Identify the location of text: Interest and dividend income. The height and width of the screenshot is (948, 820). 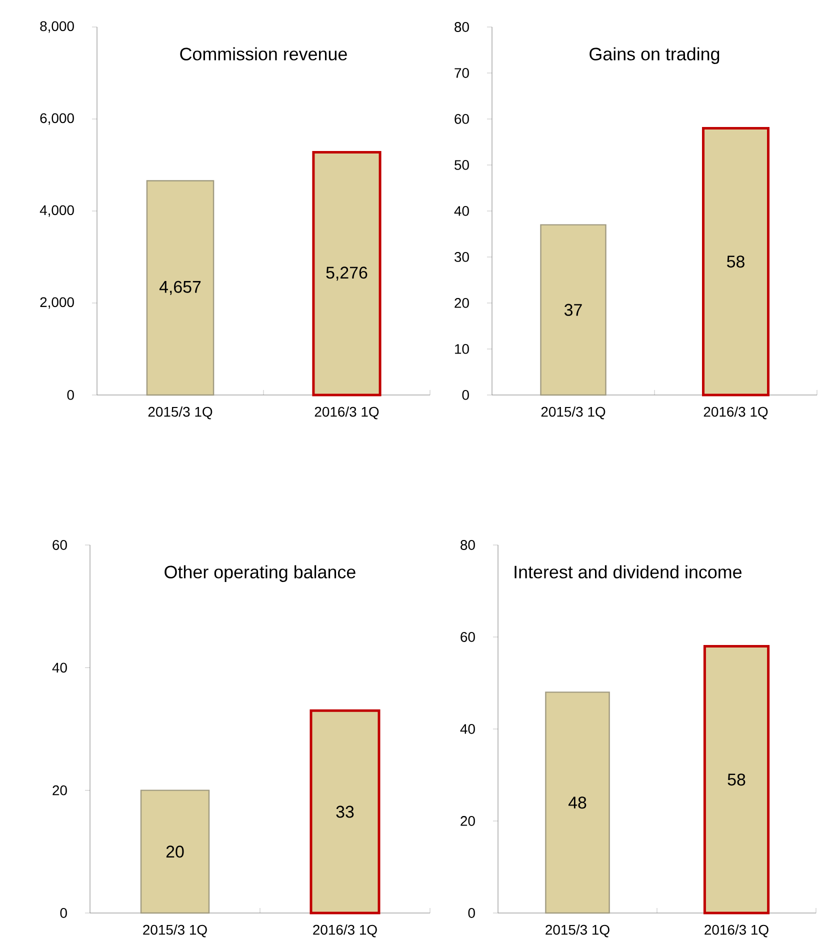
(628, 571).